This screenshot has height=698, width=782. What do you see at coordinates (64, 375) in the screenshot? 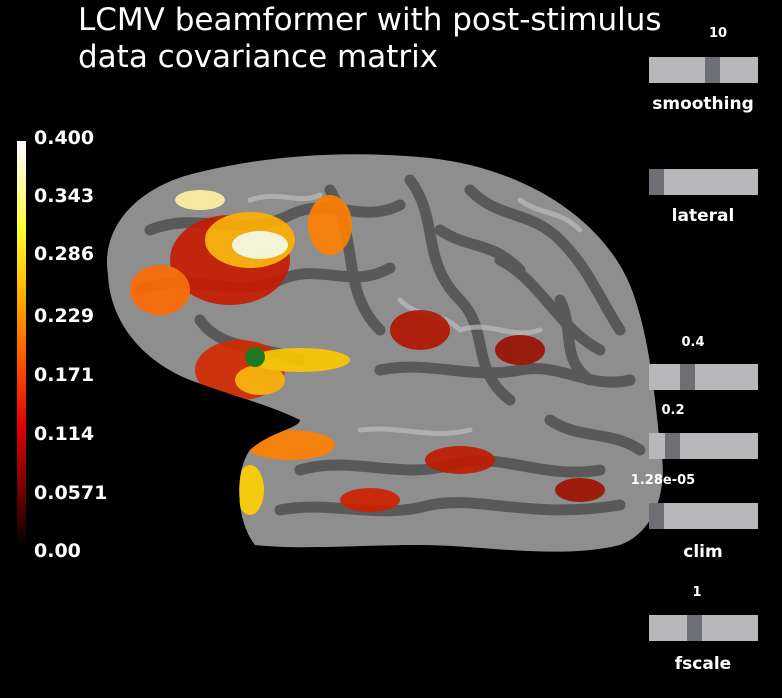
I see `colorbar-tick: 0.171` at bounding box center [64, 375].